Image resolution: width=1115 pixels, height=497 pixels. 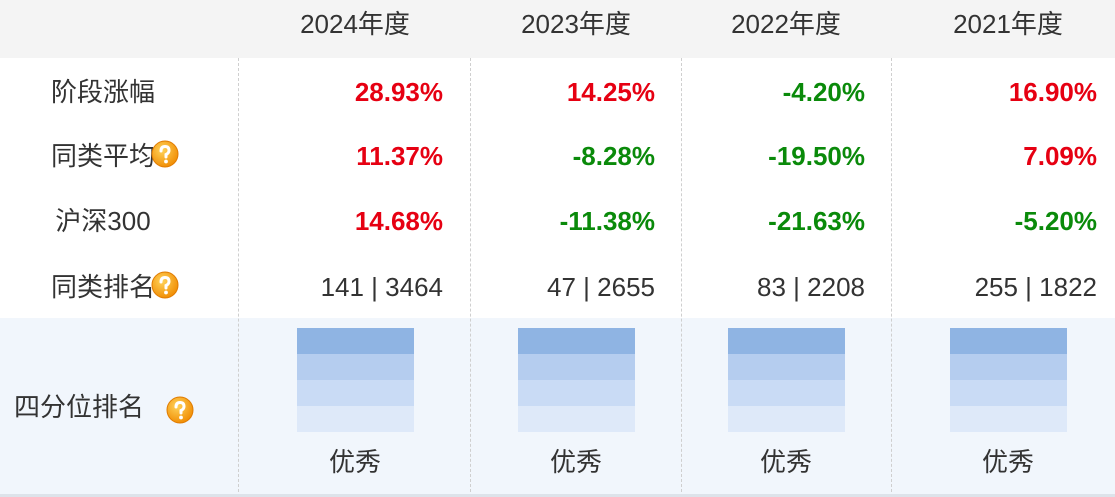 What do you see at coordinates (576, 24) in the screenshot?
I see `column-header: 2023年度` at bounding box center [576, 24].